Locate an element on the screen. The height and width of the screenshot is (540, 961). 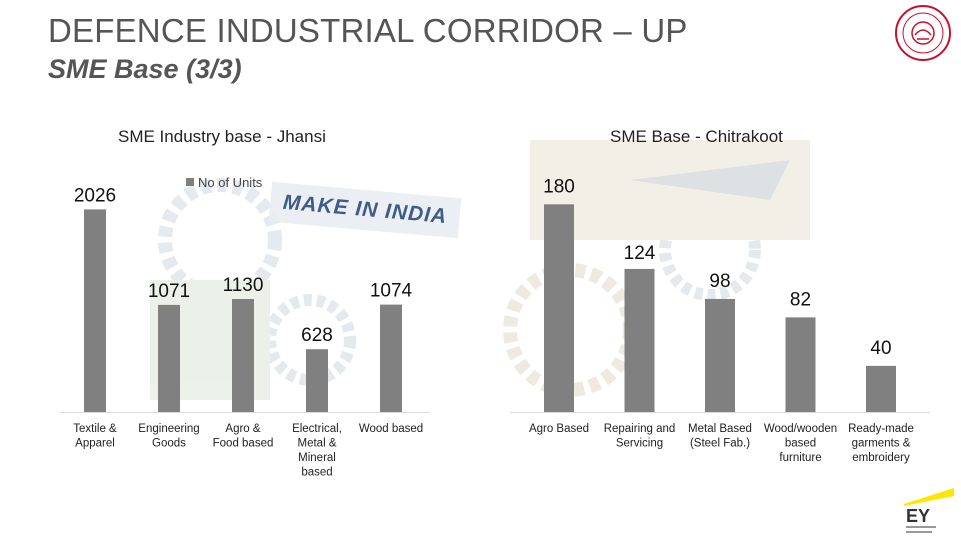
up-government-seal-icon is located at coordinates (923, 33).